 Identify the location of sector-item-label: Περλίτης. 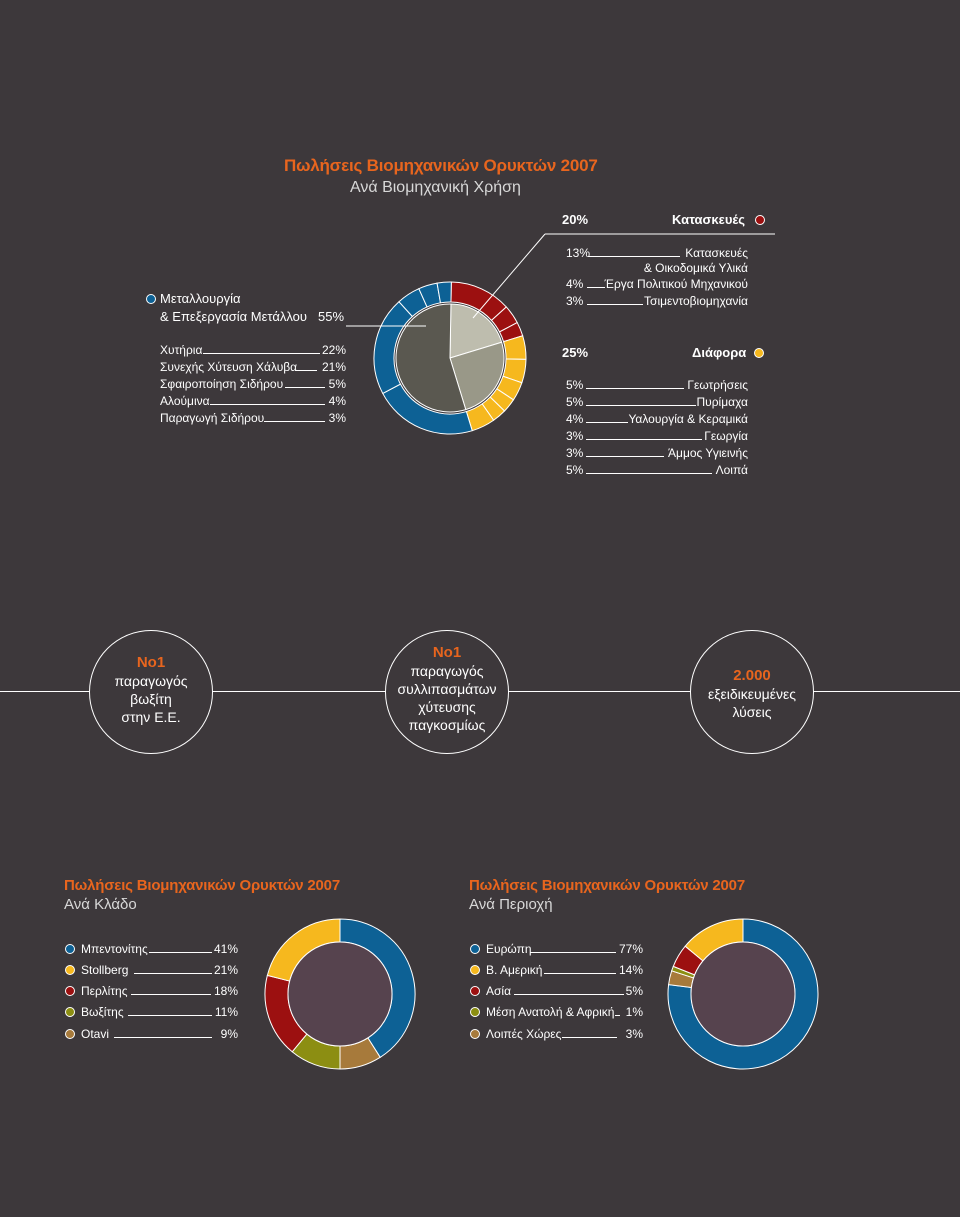
(104, 991).